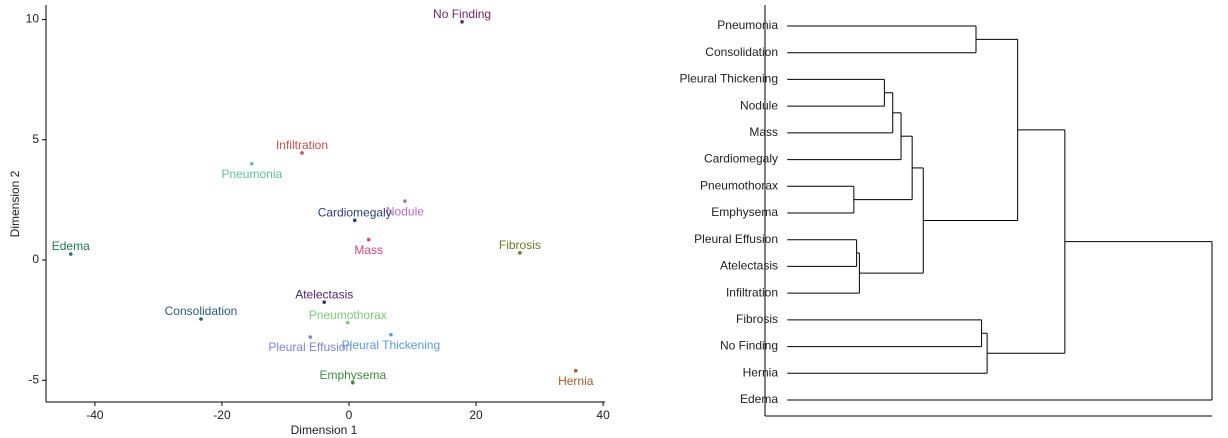 This screenshot has width=1228, height=438. What do you see at coordinates (391, 345) in the screenshot?
I see `point-label: Pleural Thickening` at bounding box center [391, 345].